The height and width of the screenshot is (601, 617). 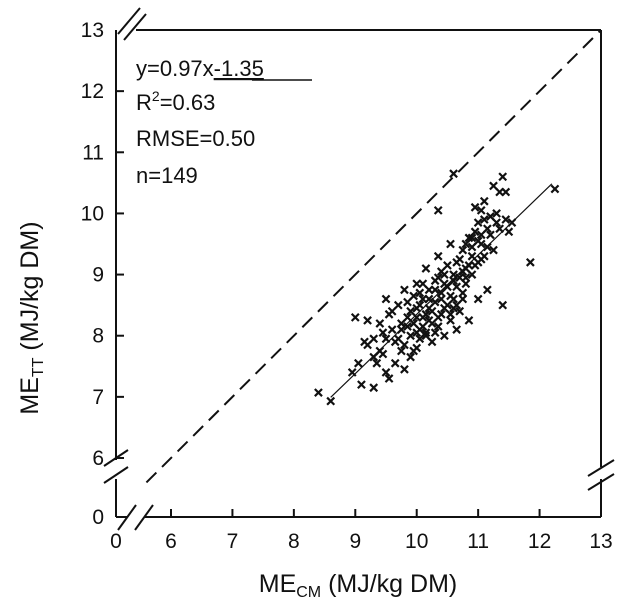 I want to click on y-tick-label: 9, so click(x=98, y=275).